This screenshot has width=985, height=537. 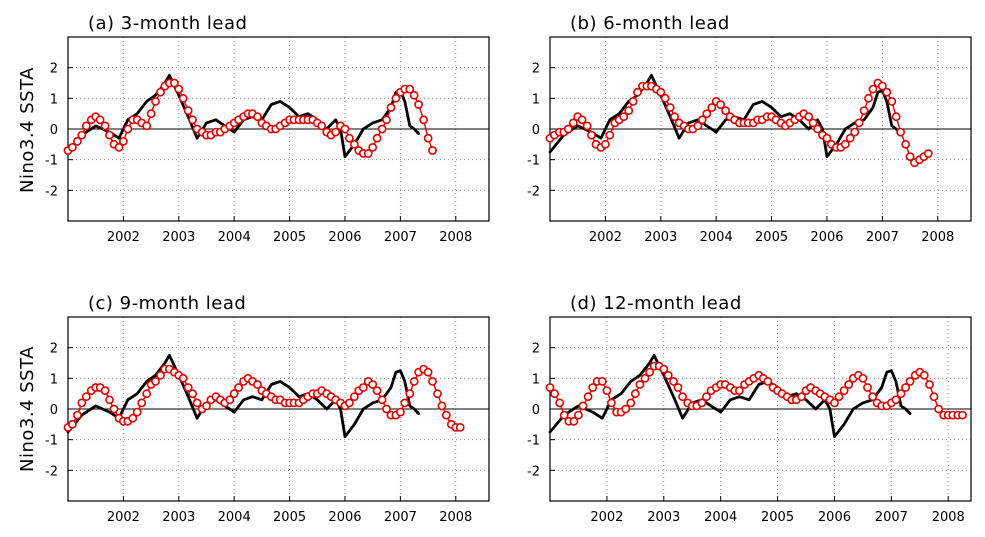 What do you see at coordinates (656, 303) in the screenshot?
I see `panel-title: (d) 12-month lead` at bounding box center [656, 303].